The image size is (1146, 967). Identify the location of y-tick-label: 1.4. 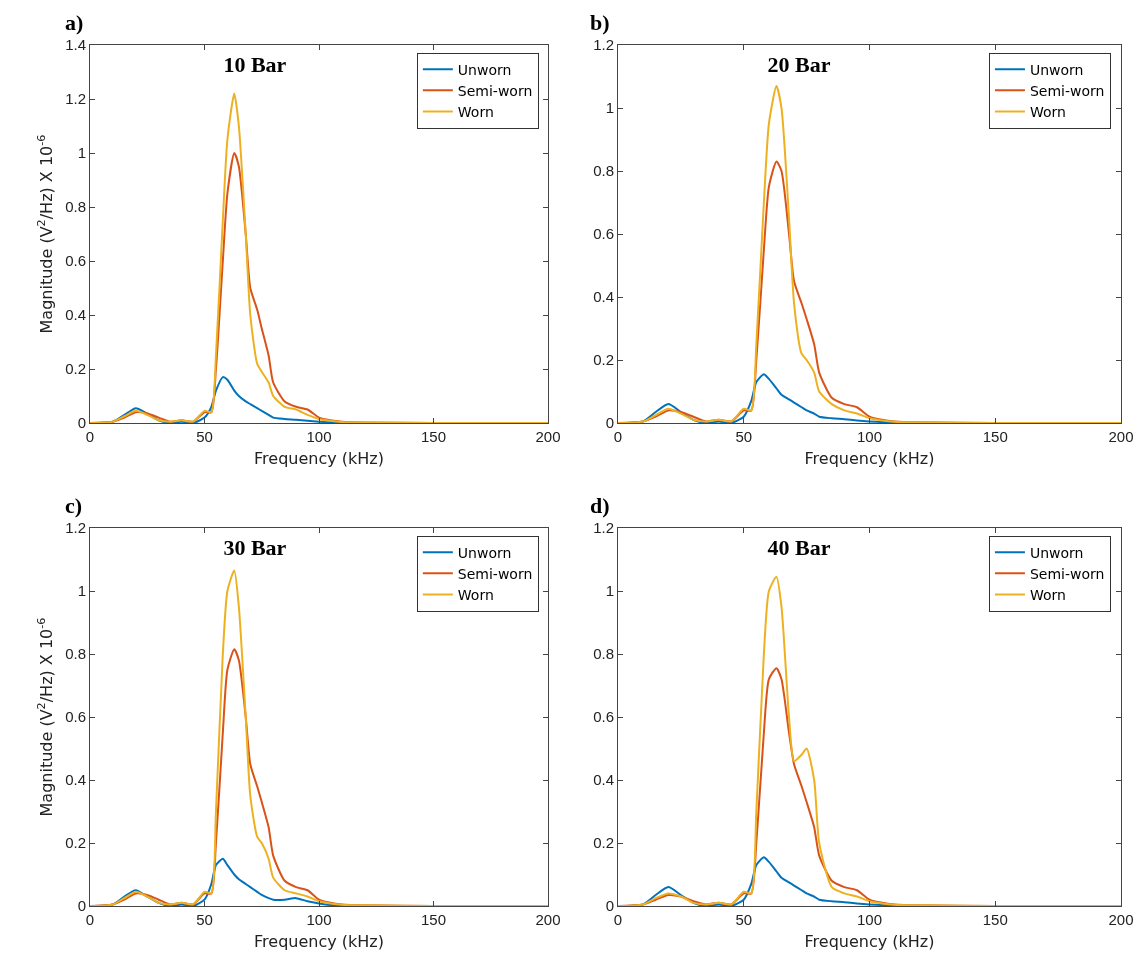
(75, 45).